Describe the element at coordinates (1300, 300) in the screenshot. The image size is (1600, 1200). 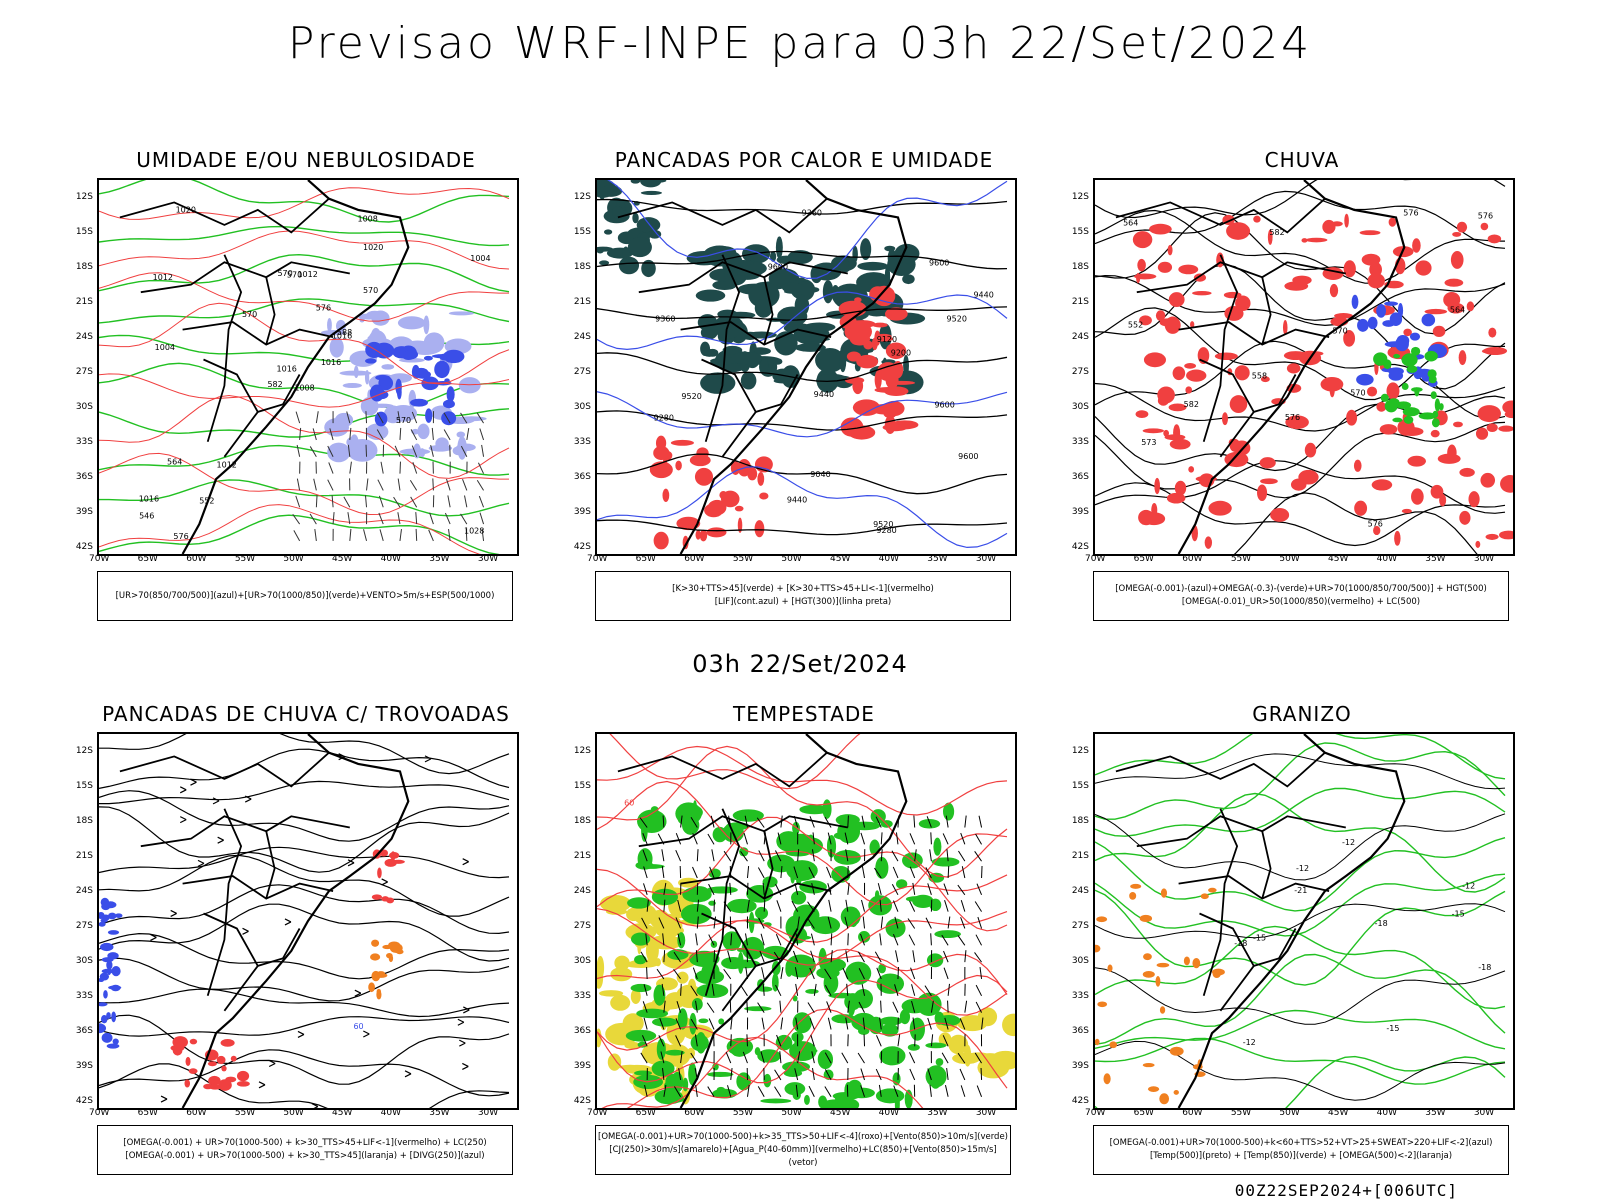
I see `hgt500-contour` at that location.